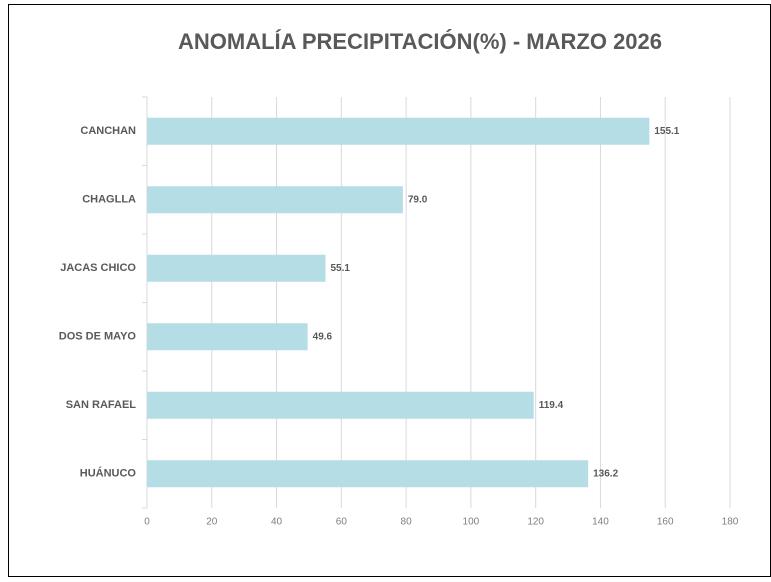 This screenshot has width=771, height=582. I want to click on value-label: 49.6, so click(323, 336).